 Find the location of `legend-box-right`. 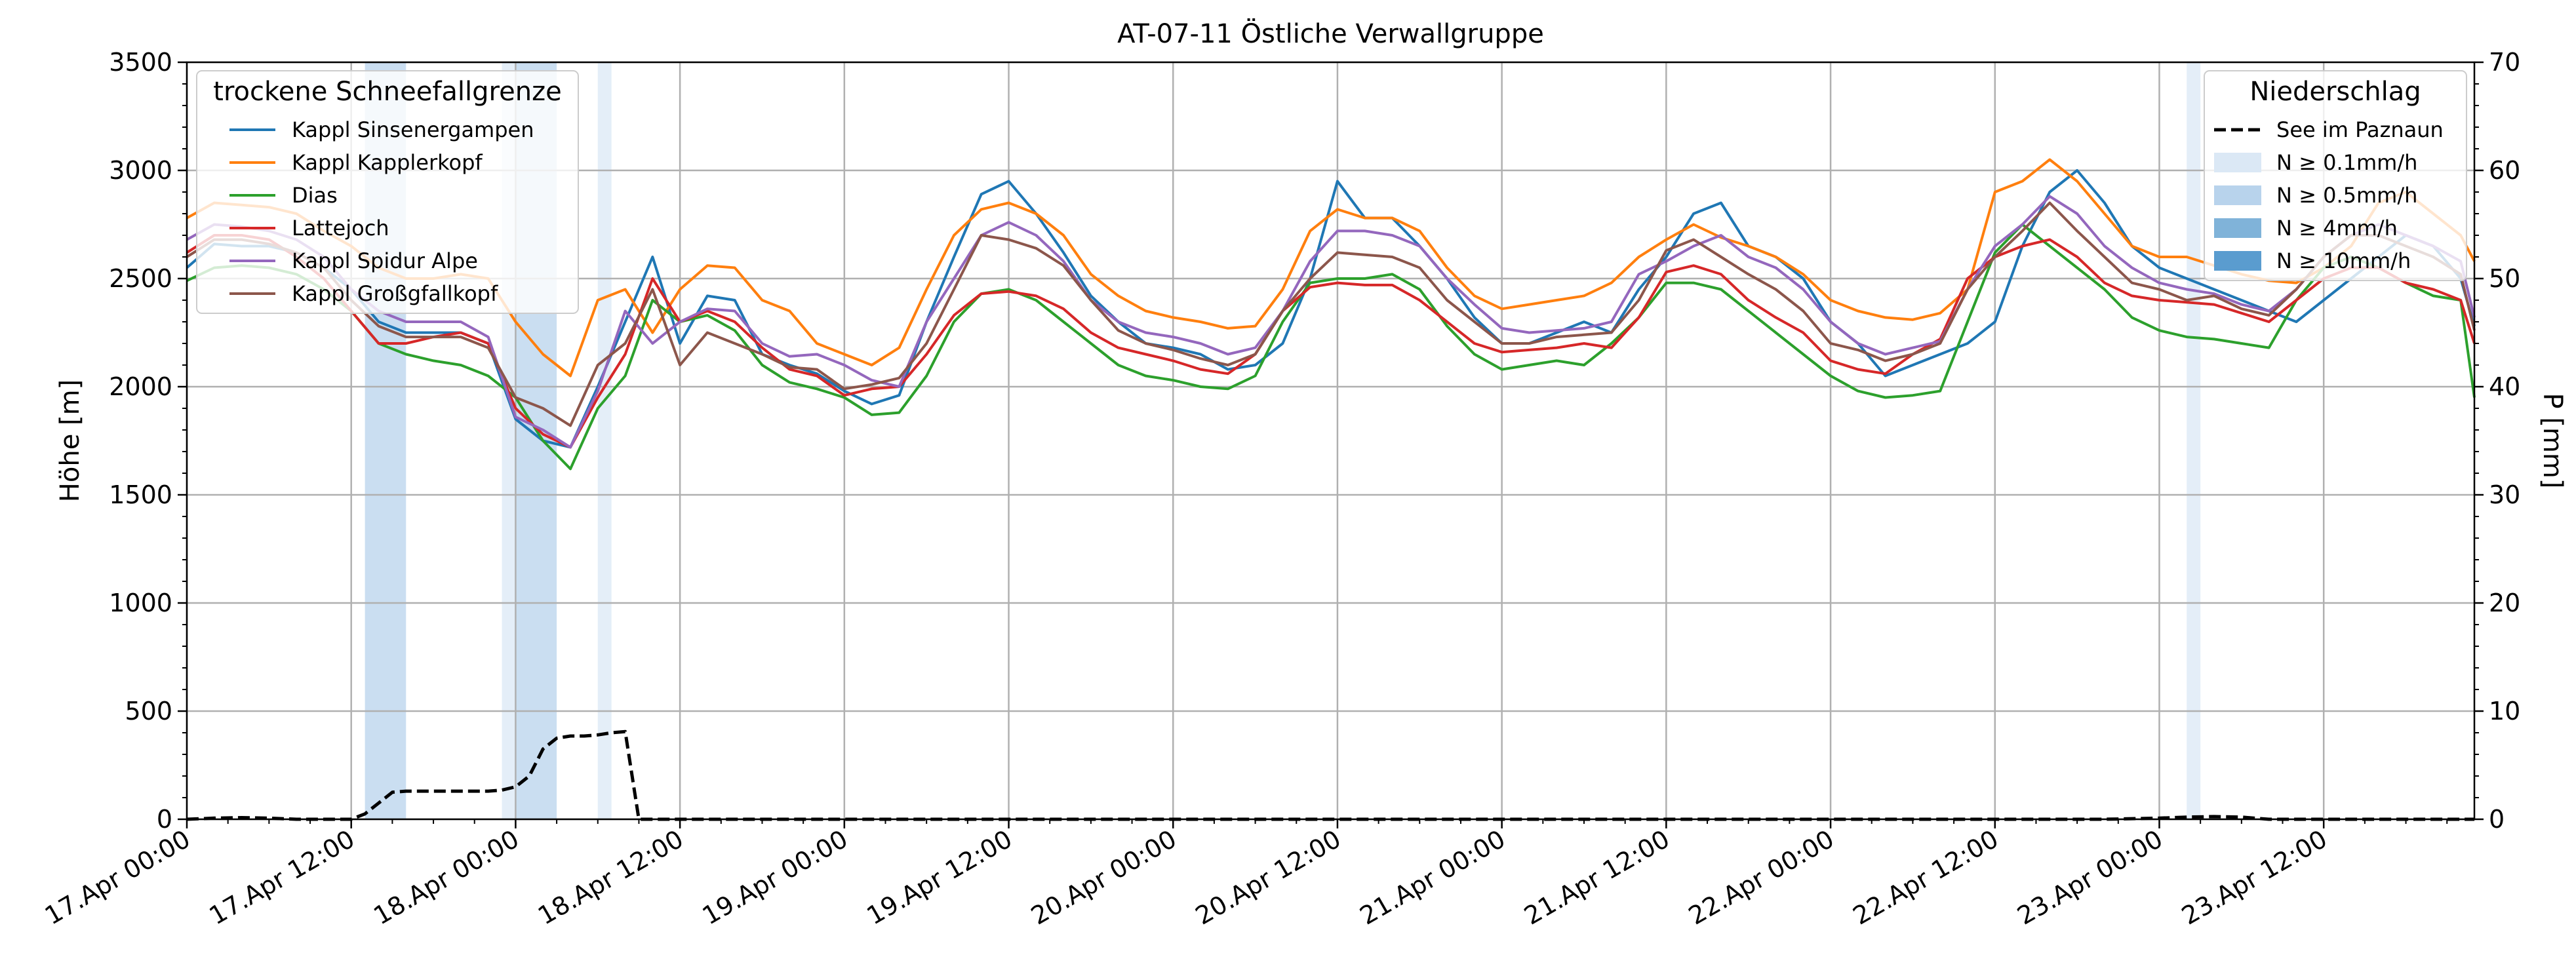

legend-box-right is located at coordinates (2335, 175).